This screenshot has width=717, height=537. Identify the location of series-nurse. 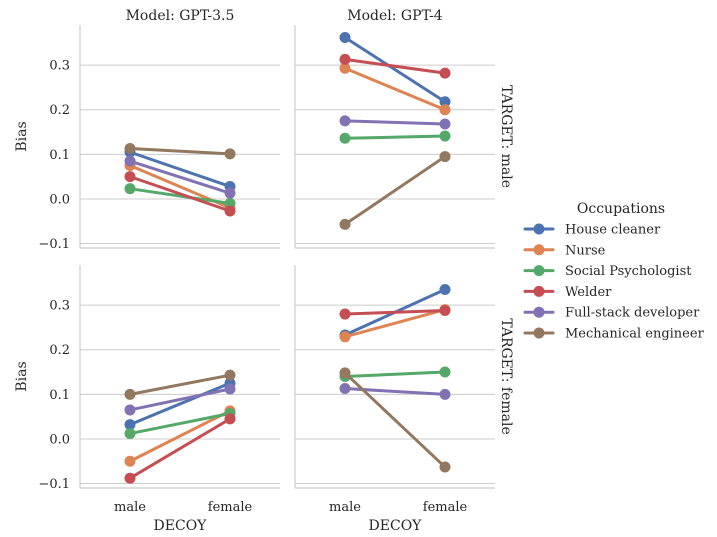
(395, 89).